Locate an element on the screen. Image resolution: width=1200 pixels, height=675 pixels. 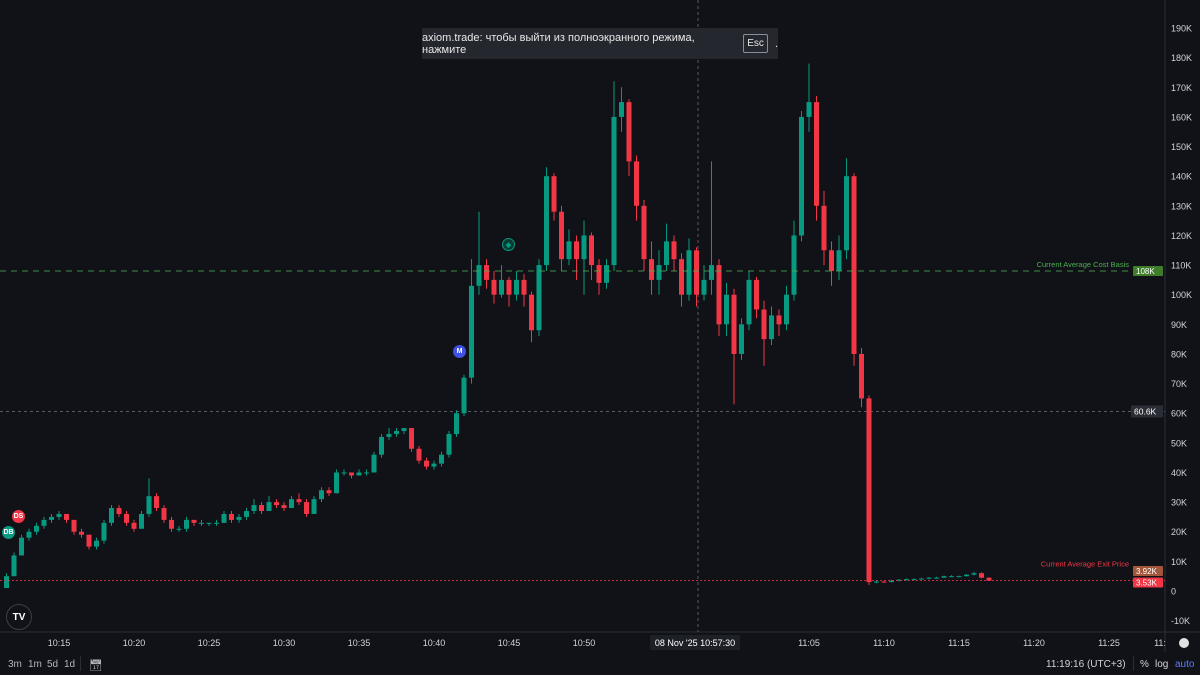
divider is located at coordinates (80, 663).